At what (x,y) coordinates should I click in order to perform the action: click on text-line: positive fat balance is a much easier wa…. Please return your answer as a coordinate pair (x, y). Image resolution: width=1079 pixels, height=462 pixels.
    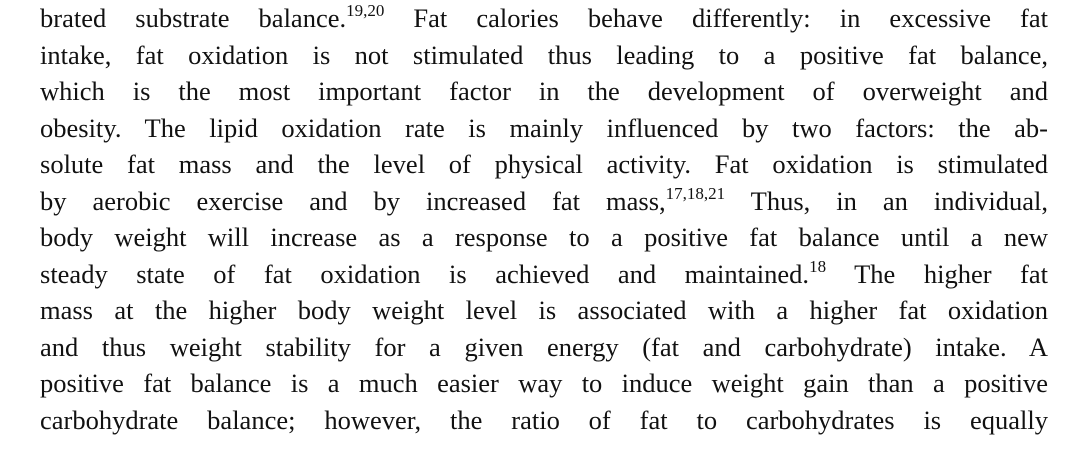
    Looking at the image, I should click on (544, 383).